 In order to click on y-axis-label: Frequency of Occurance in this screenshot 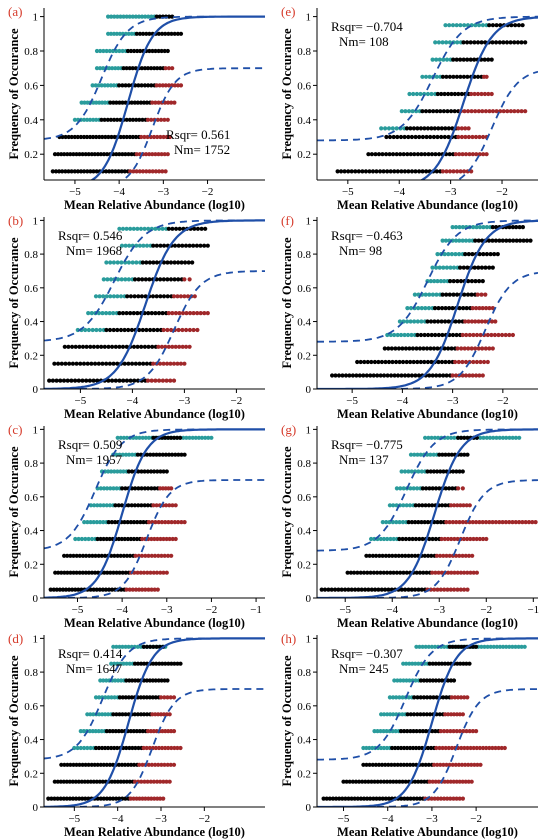, I will do `click(14, 720)`.